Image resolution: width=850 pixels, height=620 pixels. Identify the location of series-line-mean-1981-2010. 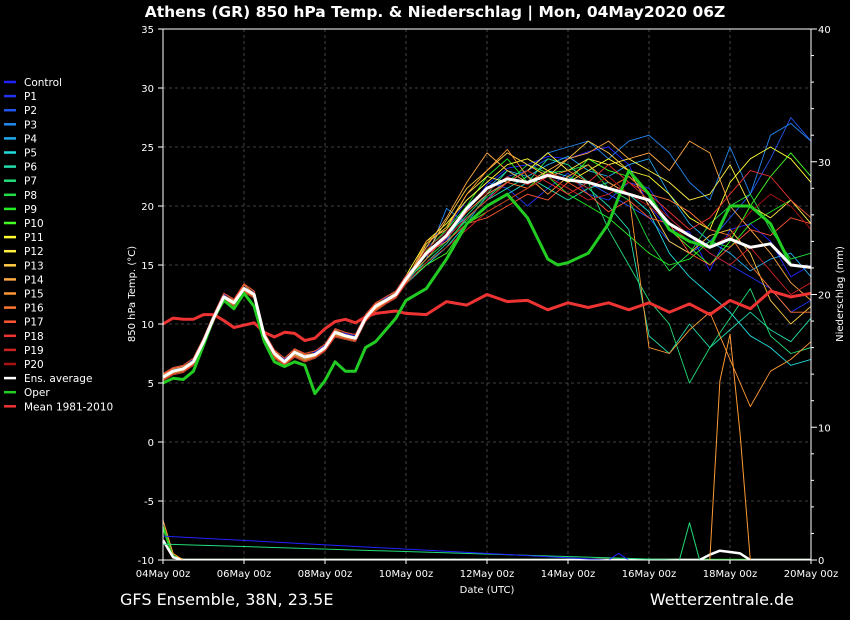
(487, 315).